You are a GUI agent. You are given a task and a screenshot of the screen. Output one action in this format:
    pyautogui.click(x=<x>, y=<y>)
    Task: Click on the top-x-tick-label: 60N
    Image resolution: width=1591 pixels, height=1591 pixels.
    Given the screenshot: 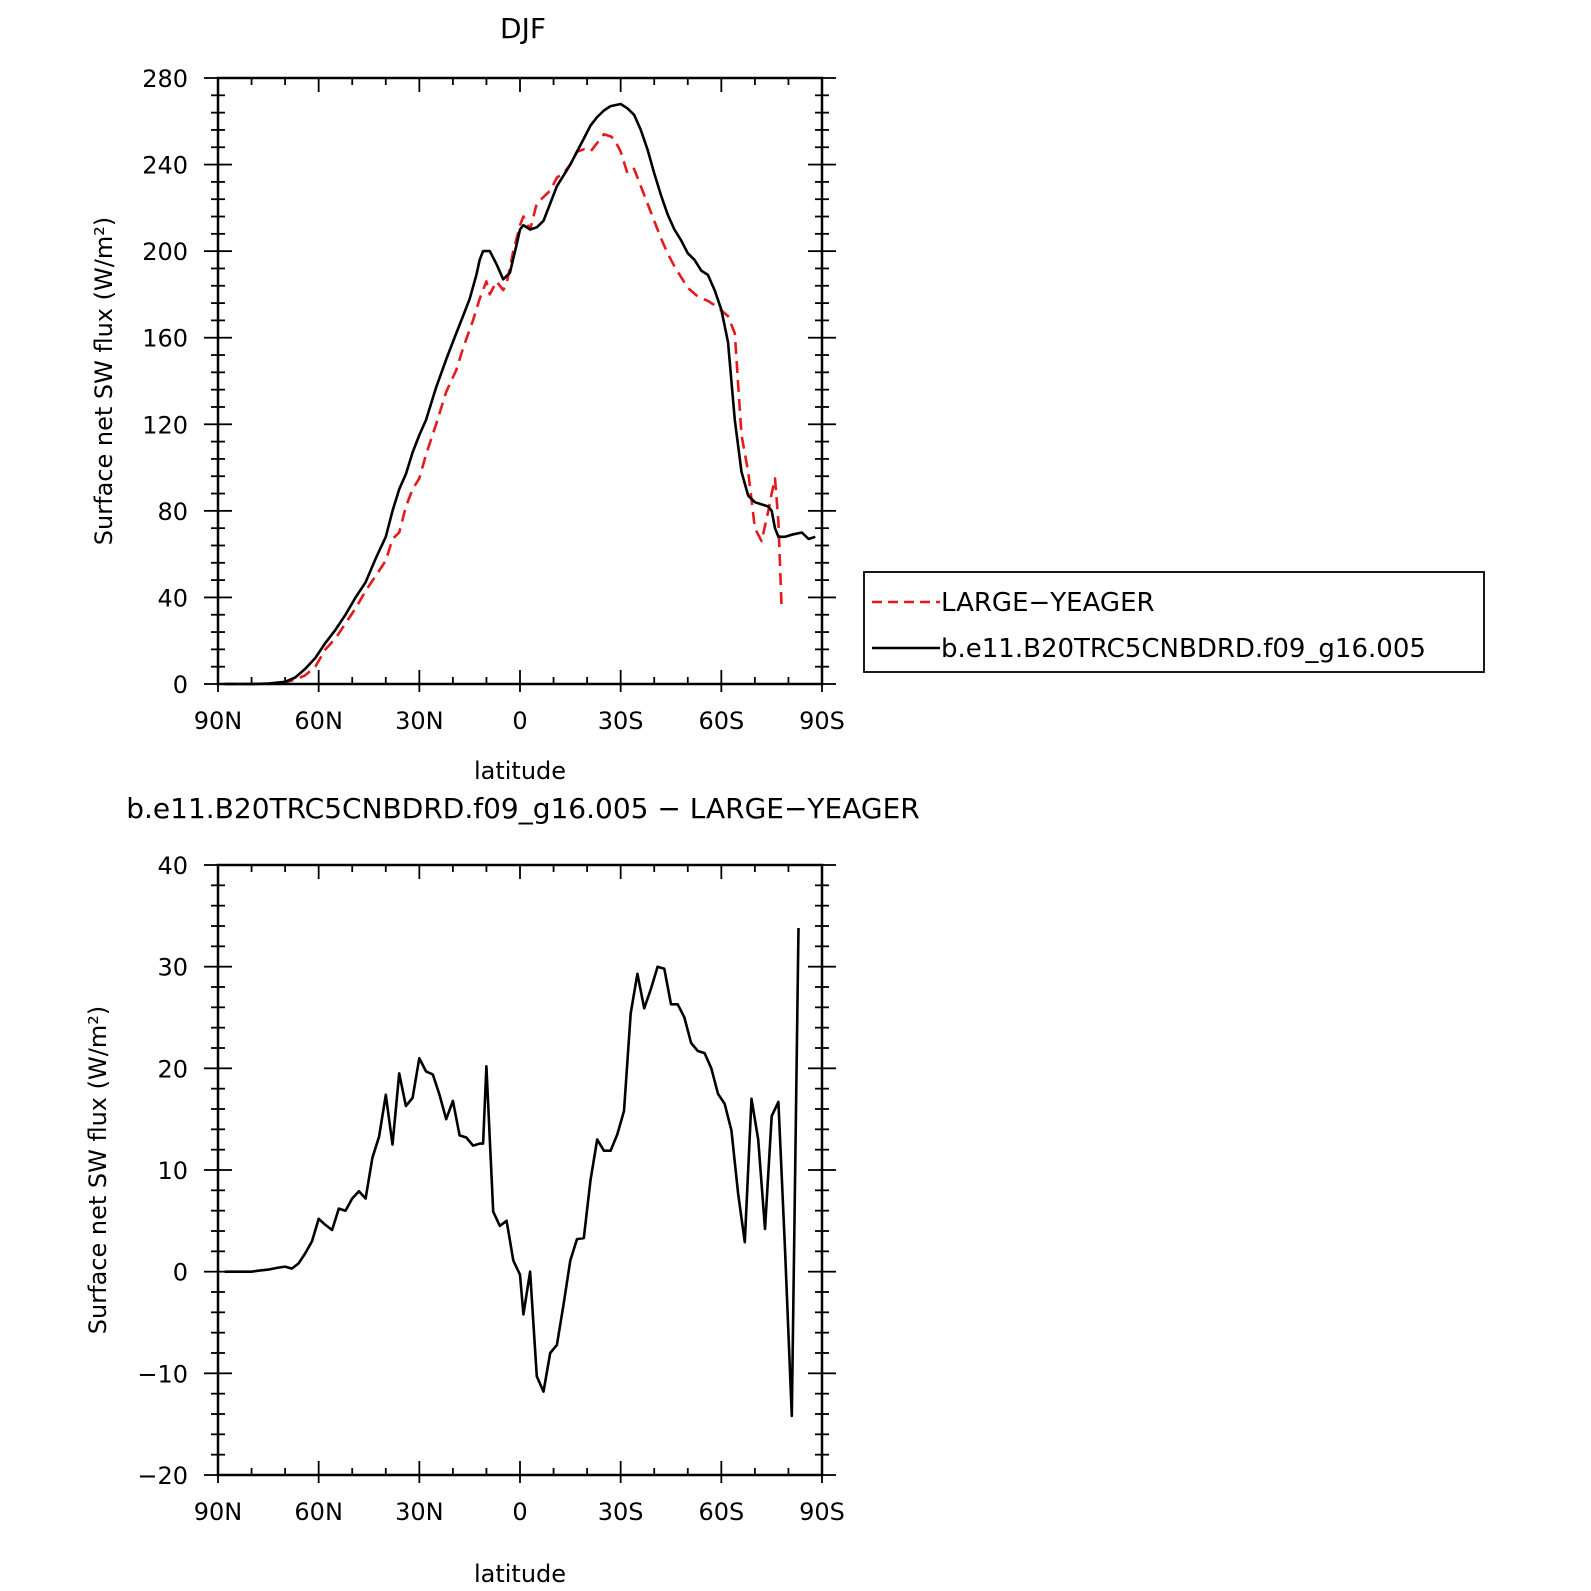 What is the action you would take?
    pyautogui.click(x=318, y=721)
    